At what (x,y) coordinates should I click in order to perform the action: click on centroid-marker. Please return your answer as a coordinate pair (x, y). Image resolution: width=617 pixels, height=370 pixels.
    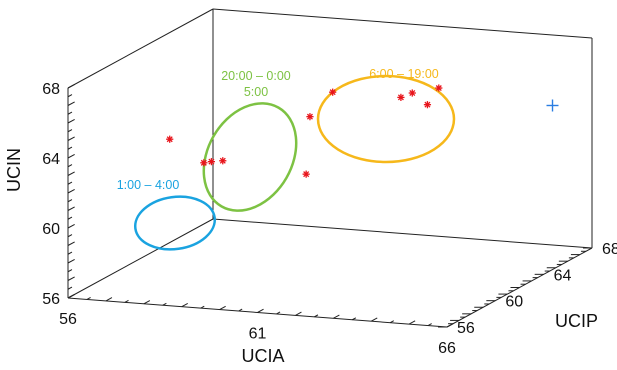
    Looking at the image, I should click on (552, 105).